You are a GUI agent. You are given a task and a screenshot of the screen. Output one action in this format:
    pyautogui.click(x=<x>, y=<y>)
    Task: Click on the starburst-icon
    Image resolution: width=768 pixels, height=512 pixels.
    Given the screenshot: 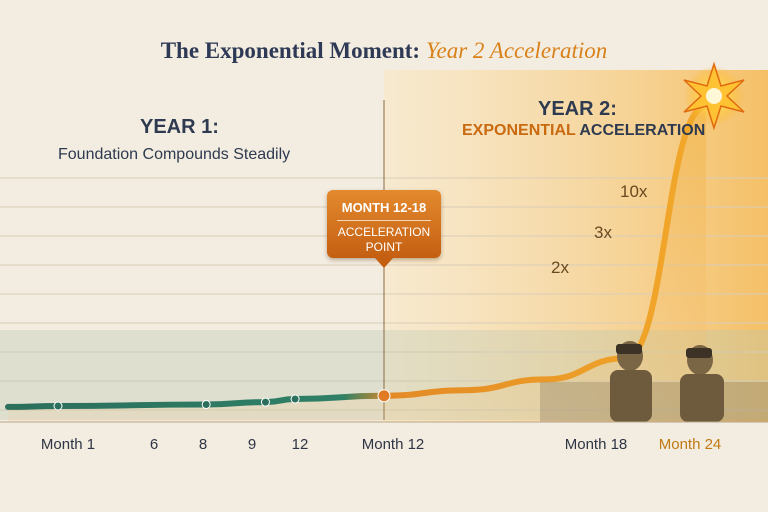 What is the action you would take?
    pyautogui.click(x=714, y=96)
    